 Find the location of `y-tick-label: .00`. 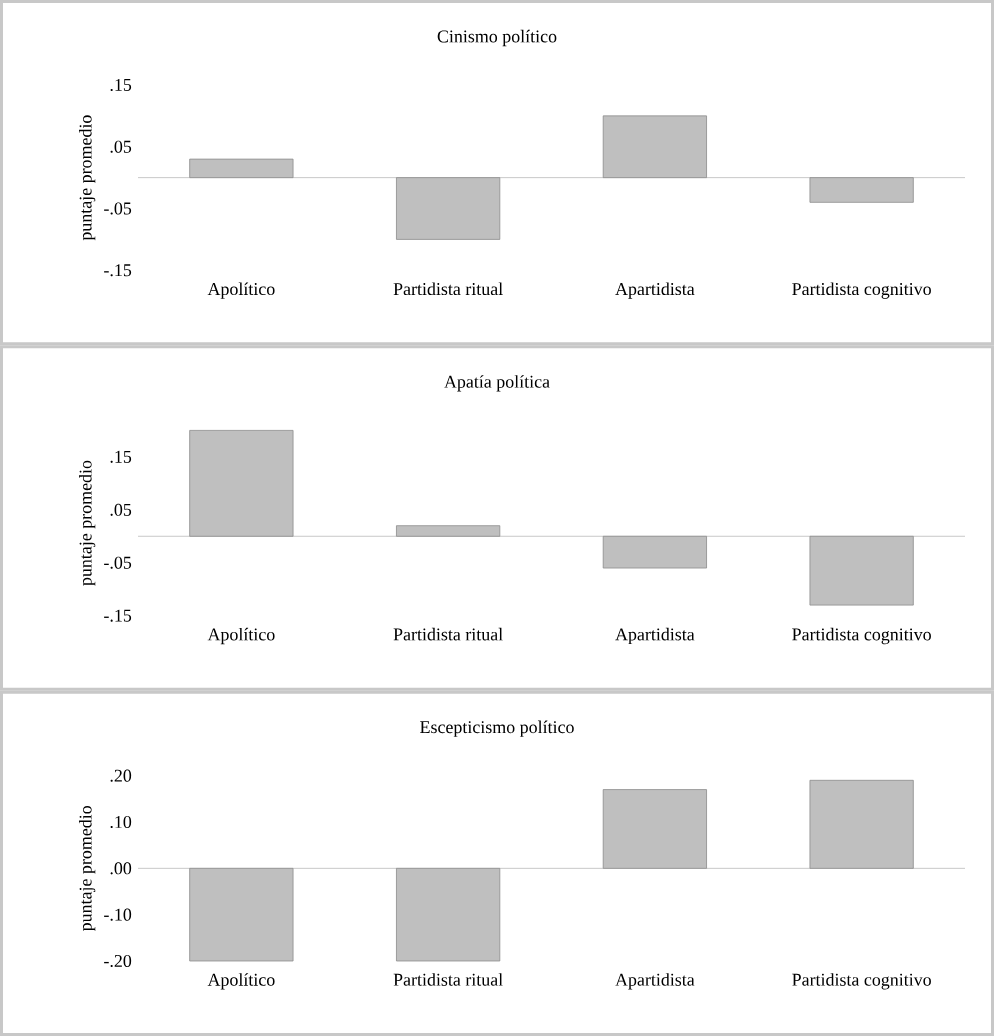

y-tick-label: .00 is located at coordinates (121, 868).